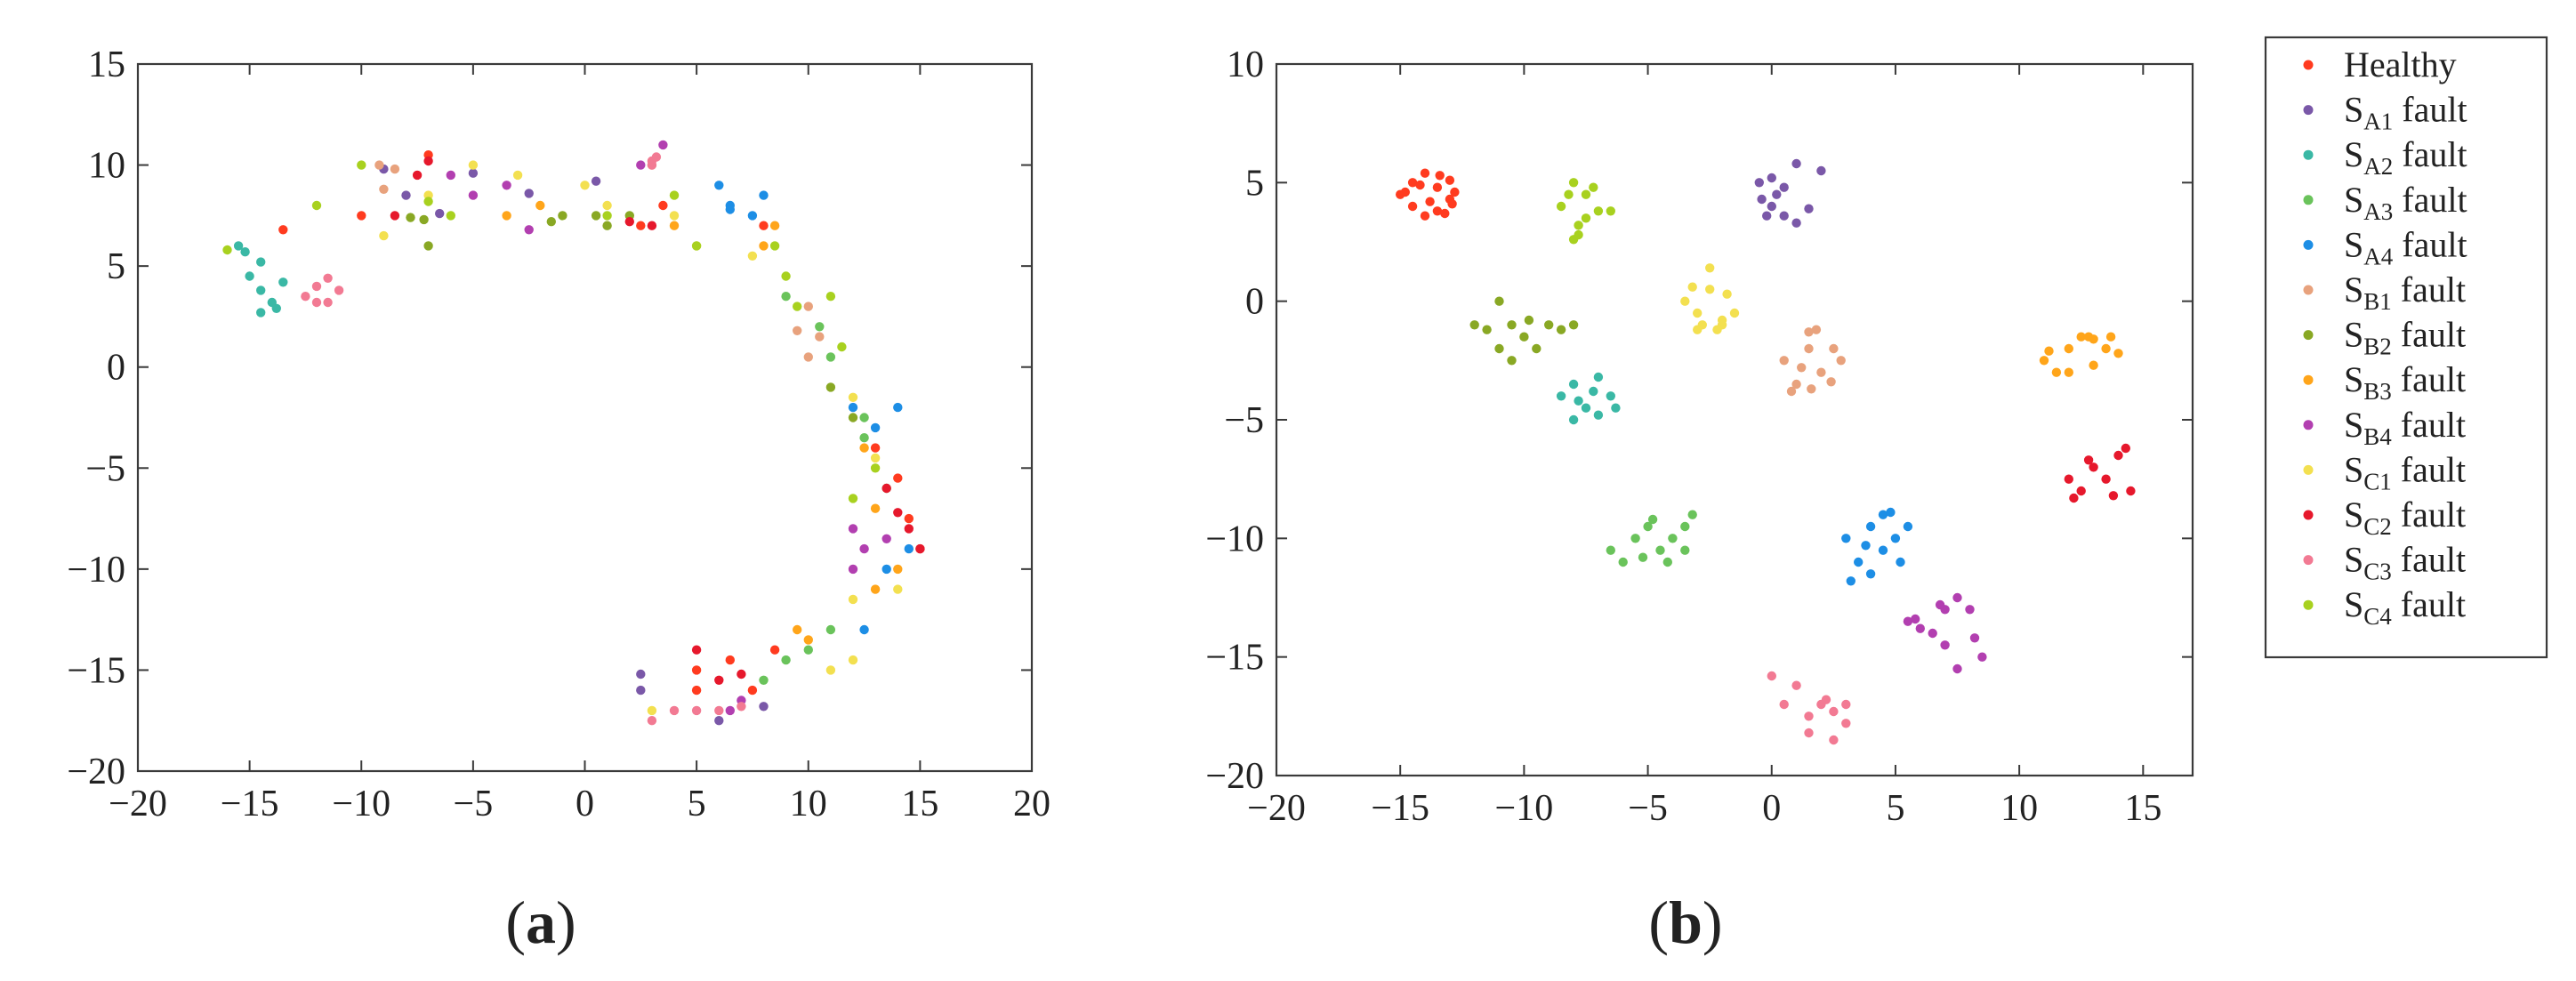 The width and height of the screenshot is (2576, 981). I want to click on panel-caption-a: (a), so click(540, 922).